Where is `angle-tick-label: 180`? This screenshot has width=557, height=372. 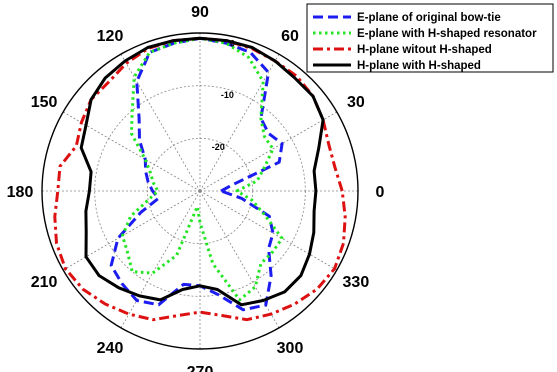
angle-tick-label: 180 is located at coordinates (20, 192).